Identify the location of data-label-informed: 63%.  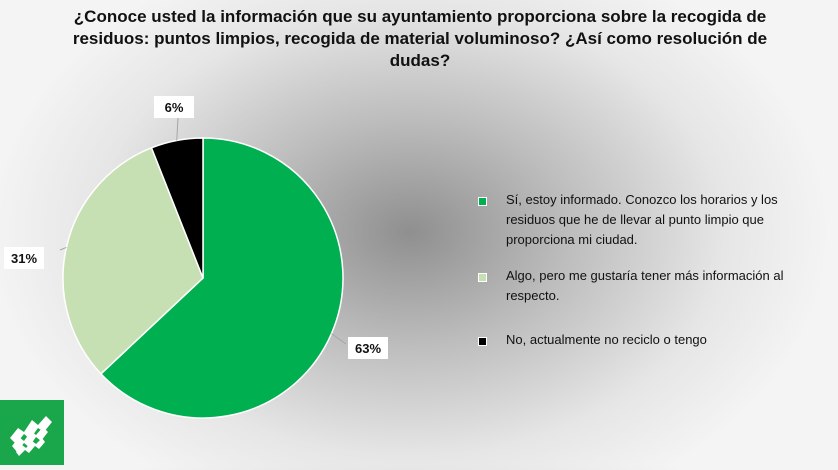
(368, 348).